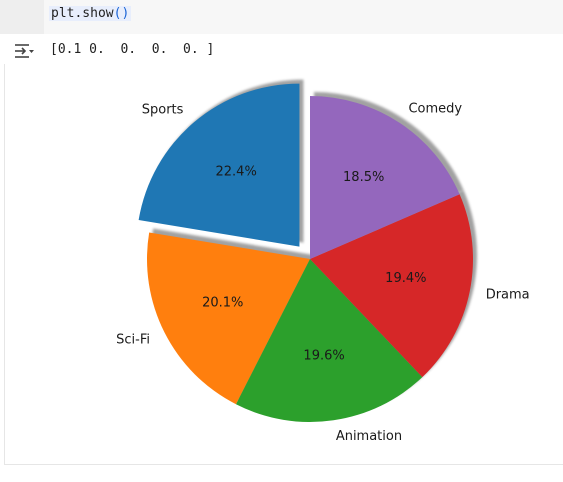 This screenshot has width=563, height=482. Describe the element at coordinates (133, 339) in the screenshot. I see `category-label-sci-fi: Sci-Fi` at that location.